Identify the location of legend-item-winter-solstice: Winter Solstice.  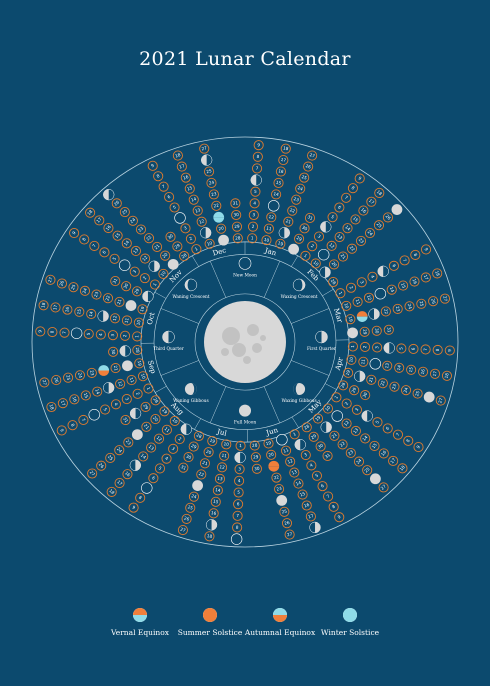
(350, 622).